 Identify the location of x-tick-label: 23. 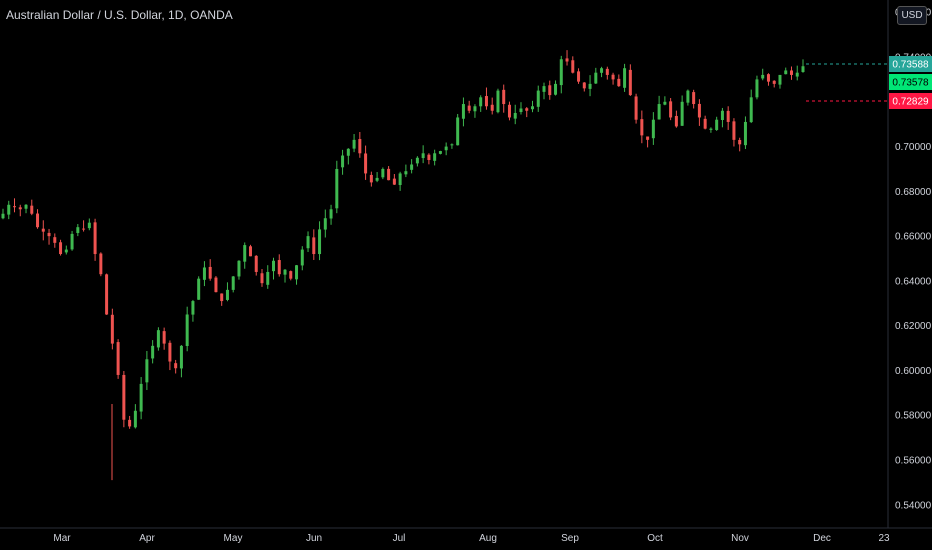
(884, 538).